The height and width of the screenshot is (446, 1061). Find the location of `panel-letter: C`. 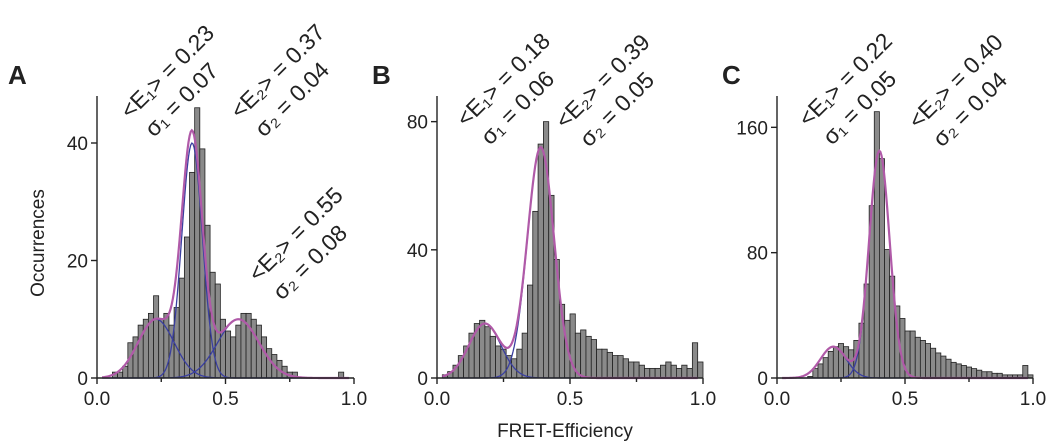

panel-letter: C is located at coordinates (731, 75).